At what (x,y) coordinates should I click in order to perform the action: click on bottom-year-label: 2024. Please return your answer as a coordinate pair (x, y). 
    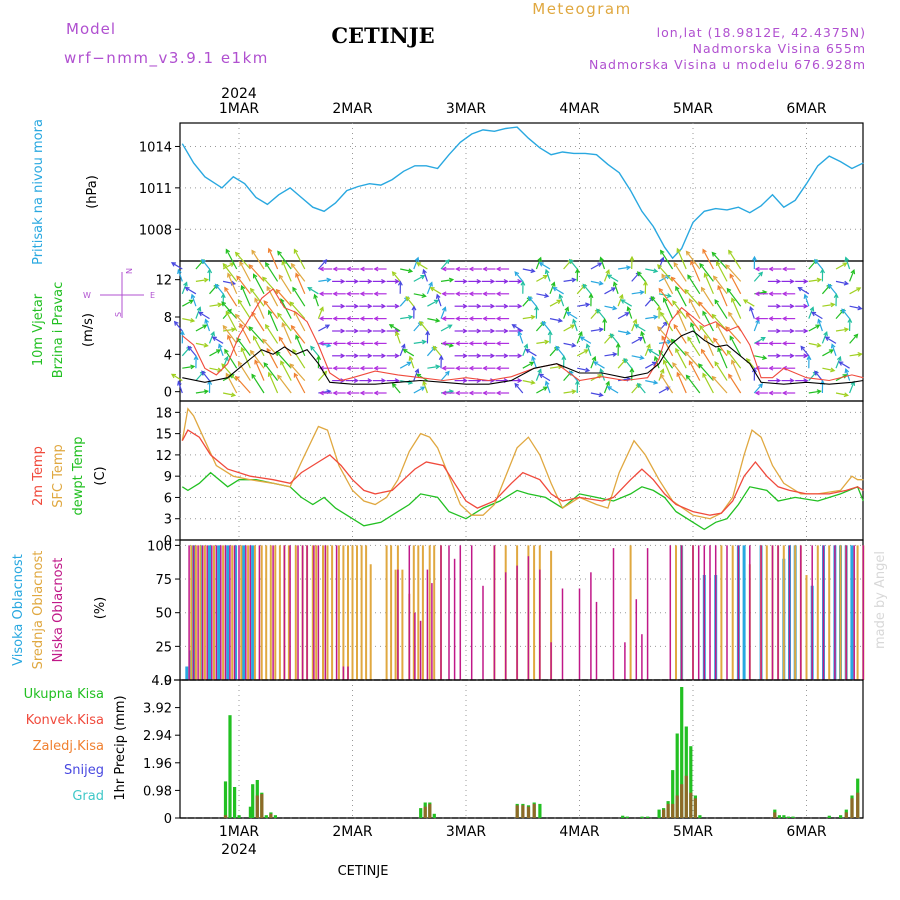
    Looking at the image, I should click on (239, 850).